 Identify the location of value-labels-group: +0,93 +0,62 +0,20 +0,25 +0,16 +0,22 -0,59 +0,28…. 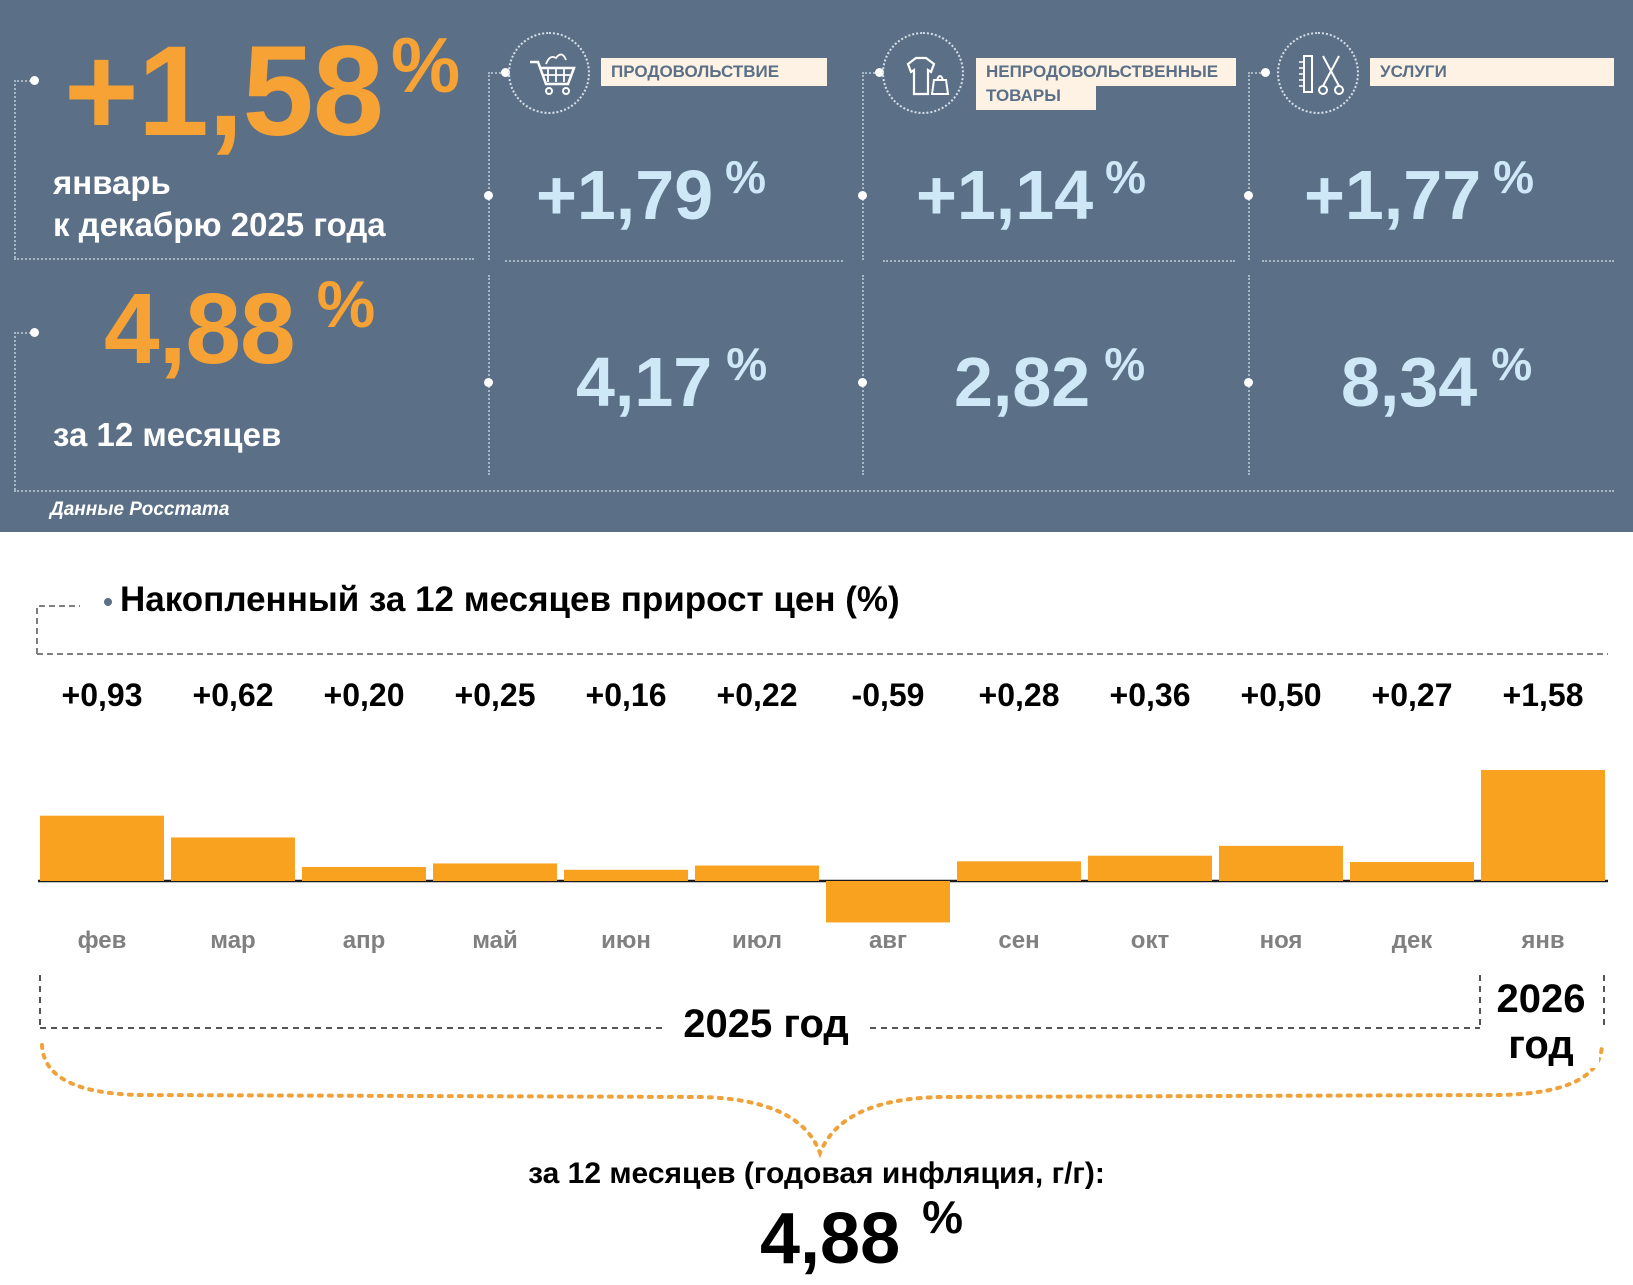
(823, 695).